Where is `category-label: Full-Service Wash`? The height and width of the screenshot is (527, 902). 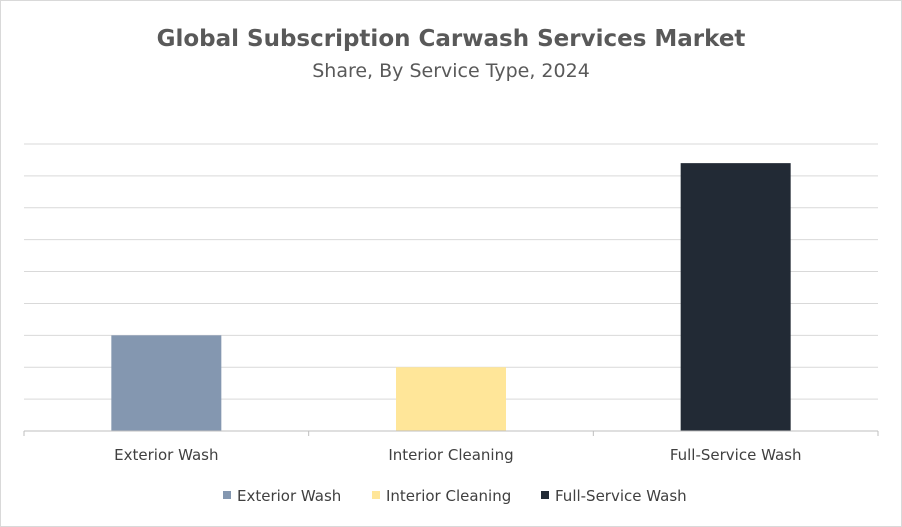
category-label: Full-Service Wash is located at coordinates (736, 455).